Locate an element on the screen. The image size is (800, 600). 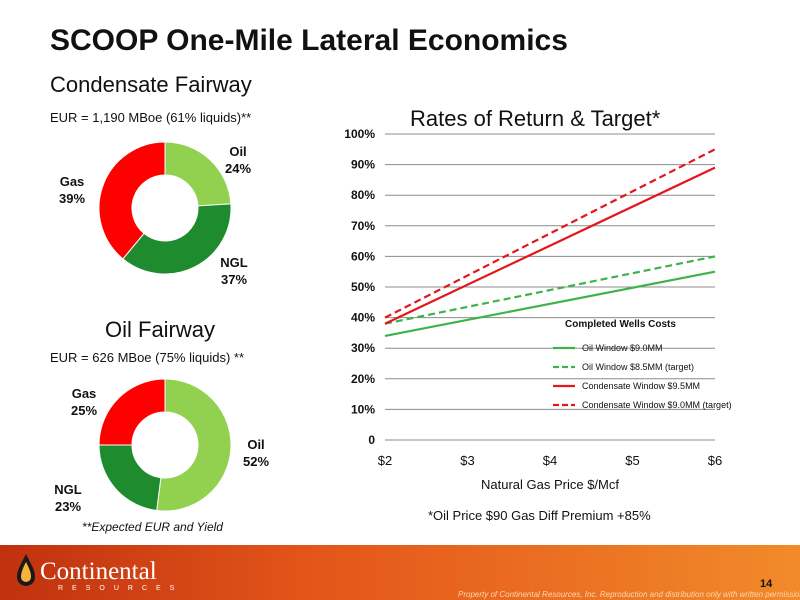
legend-item-label: Condensate Window $9.5MM is located at coordinates (641, 386).